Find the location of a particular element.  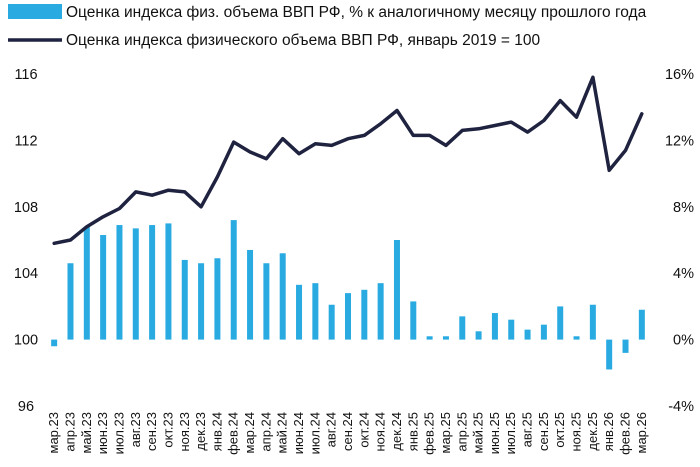

y-right-tick-label: 0% is located at coordinates (683, 341).